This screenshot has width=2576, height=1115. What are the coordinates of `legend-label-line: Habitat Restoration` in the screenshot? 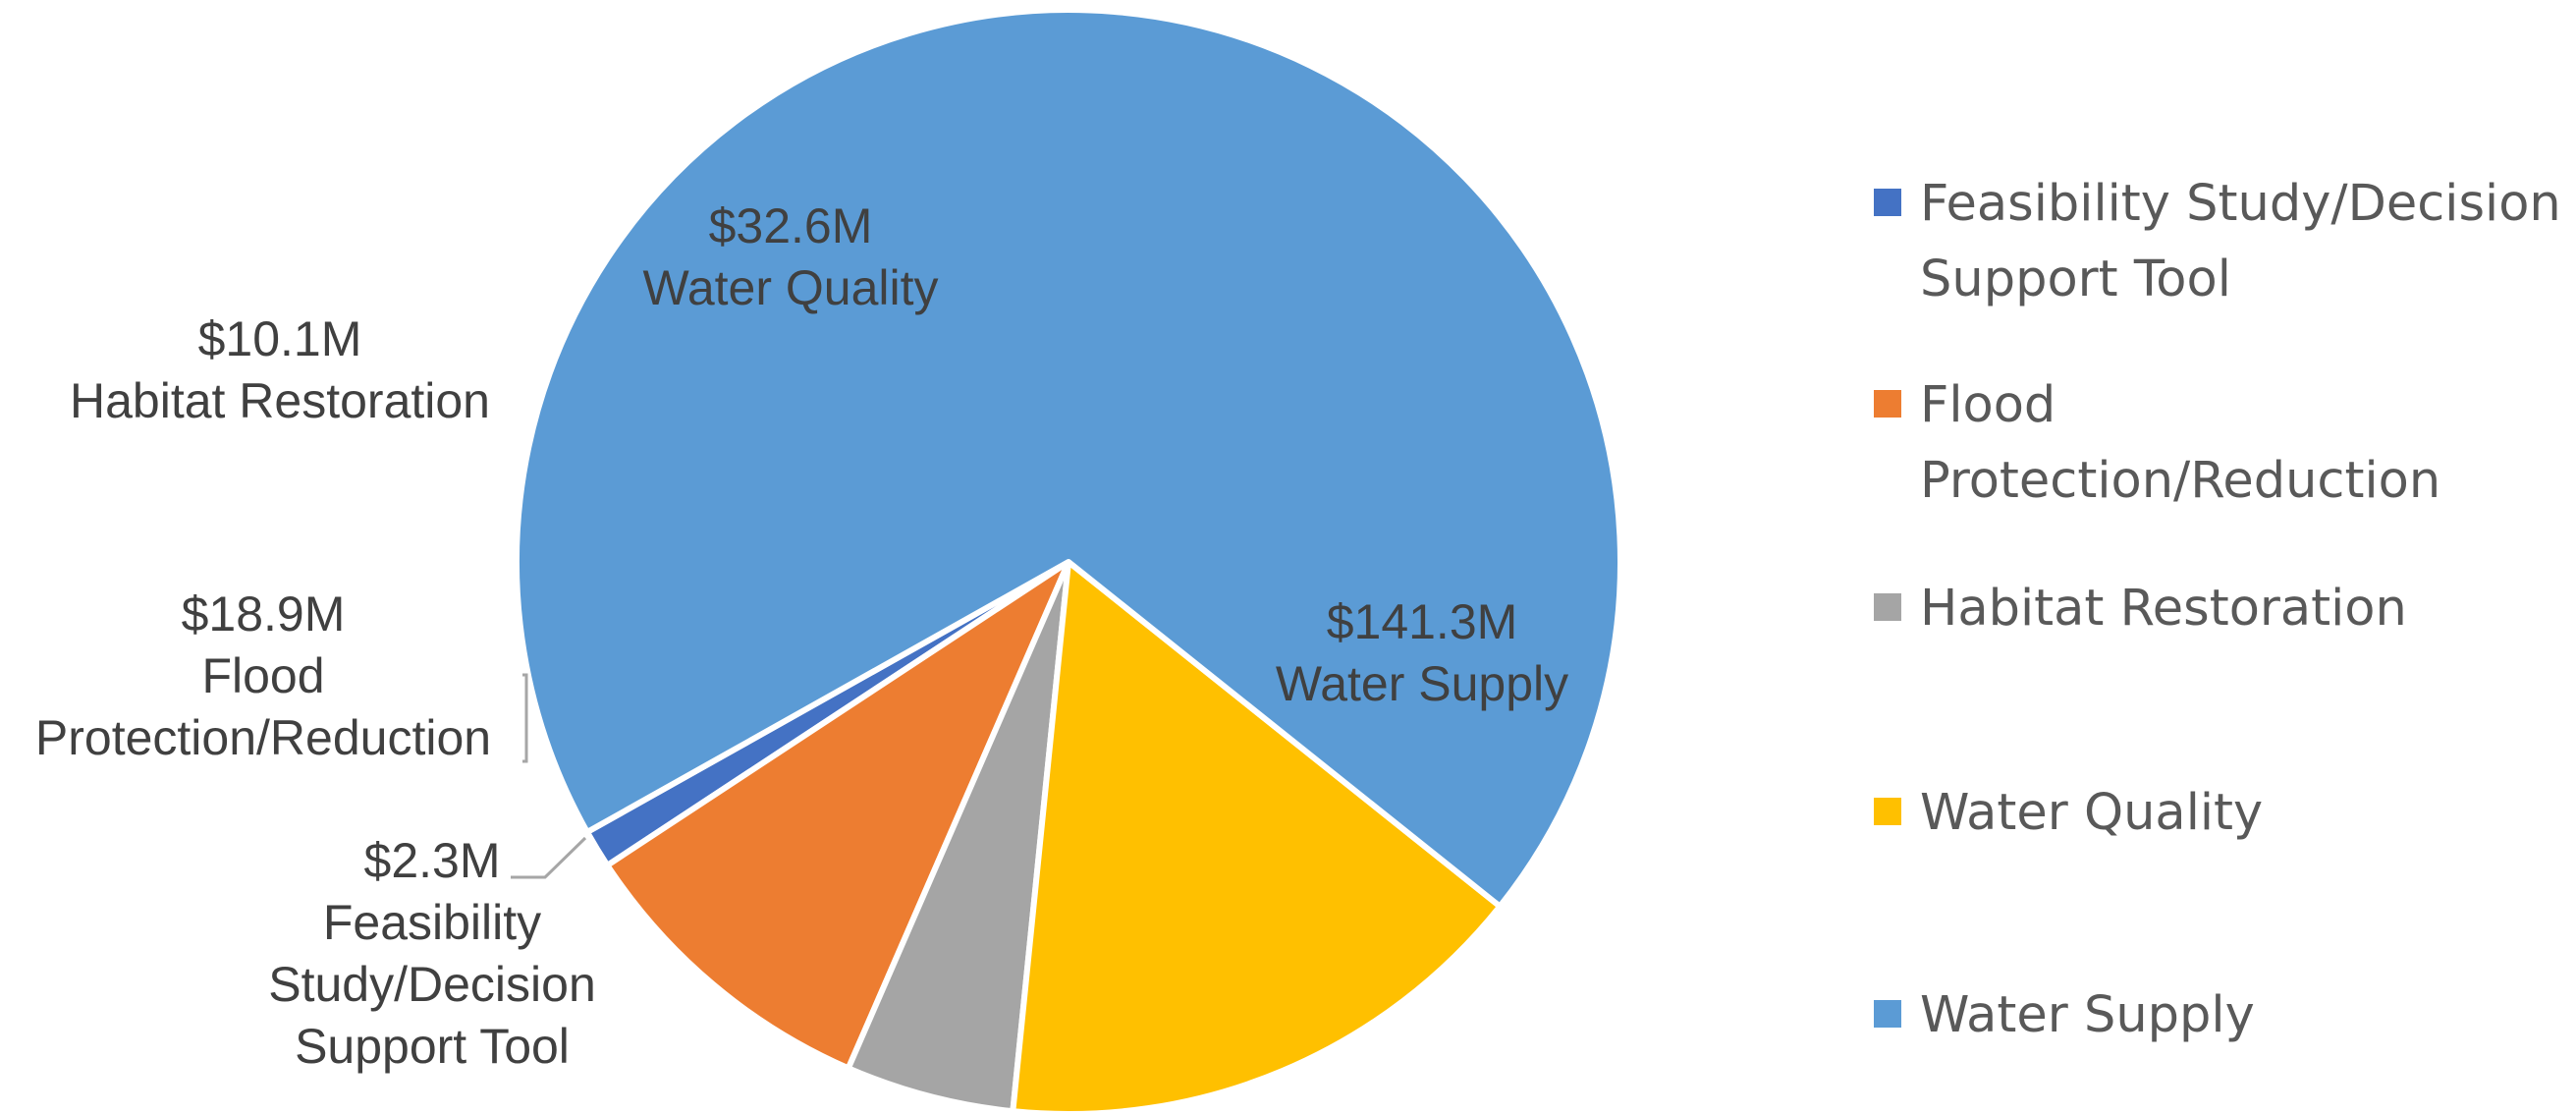 It's located at (2163, 609).